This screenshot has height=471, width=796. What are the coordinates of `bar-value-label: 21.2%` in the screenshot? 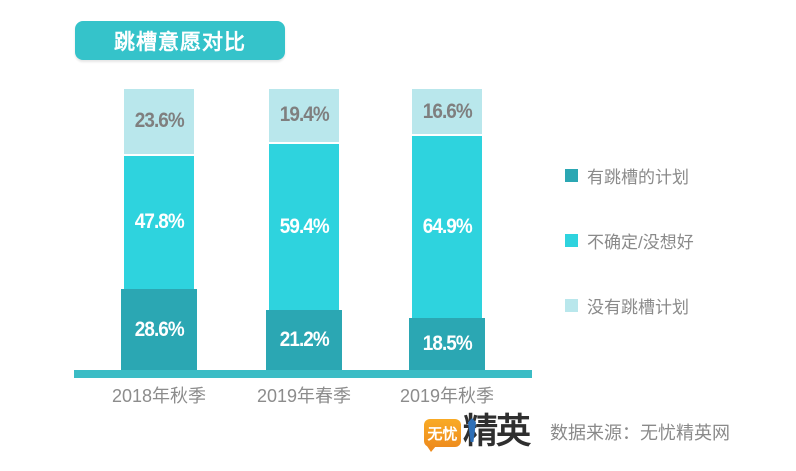 It's located at (304, 339).